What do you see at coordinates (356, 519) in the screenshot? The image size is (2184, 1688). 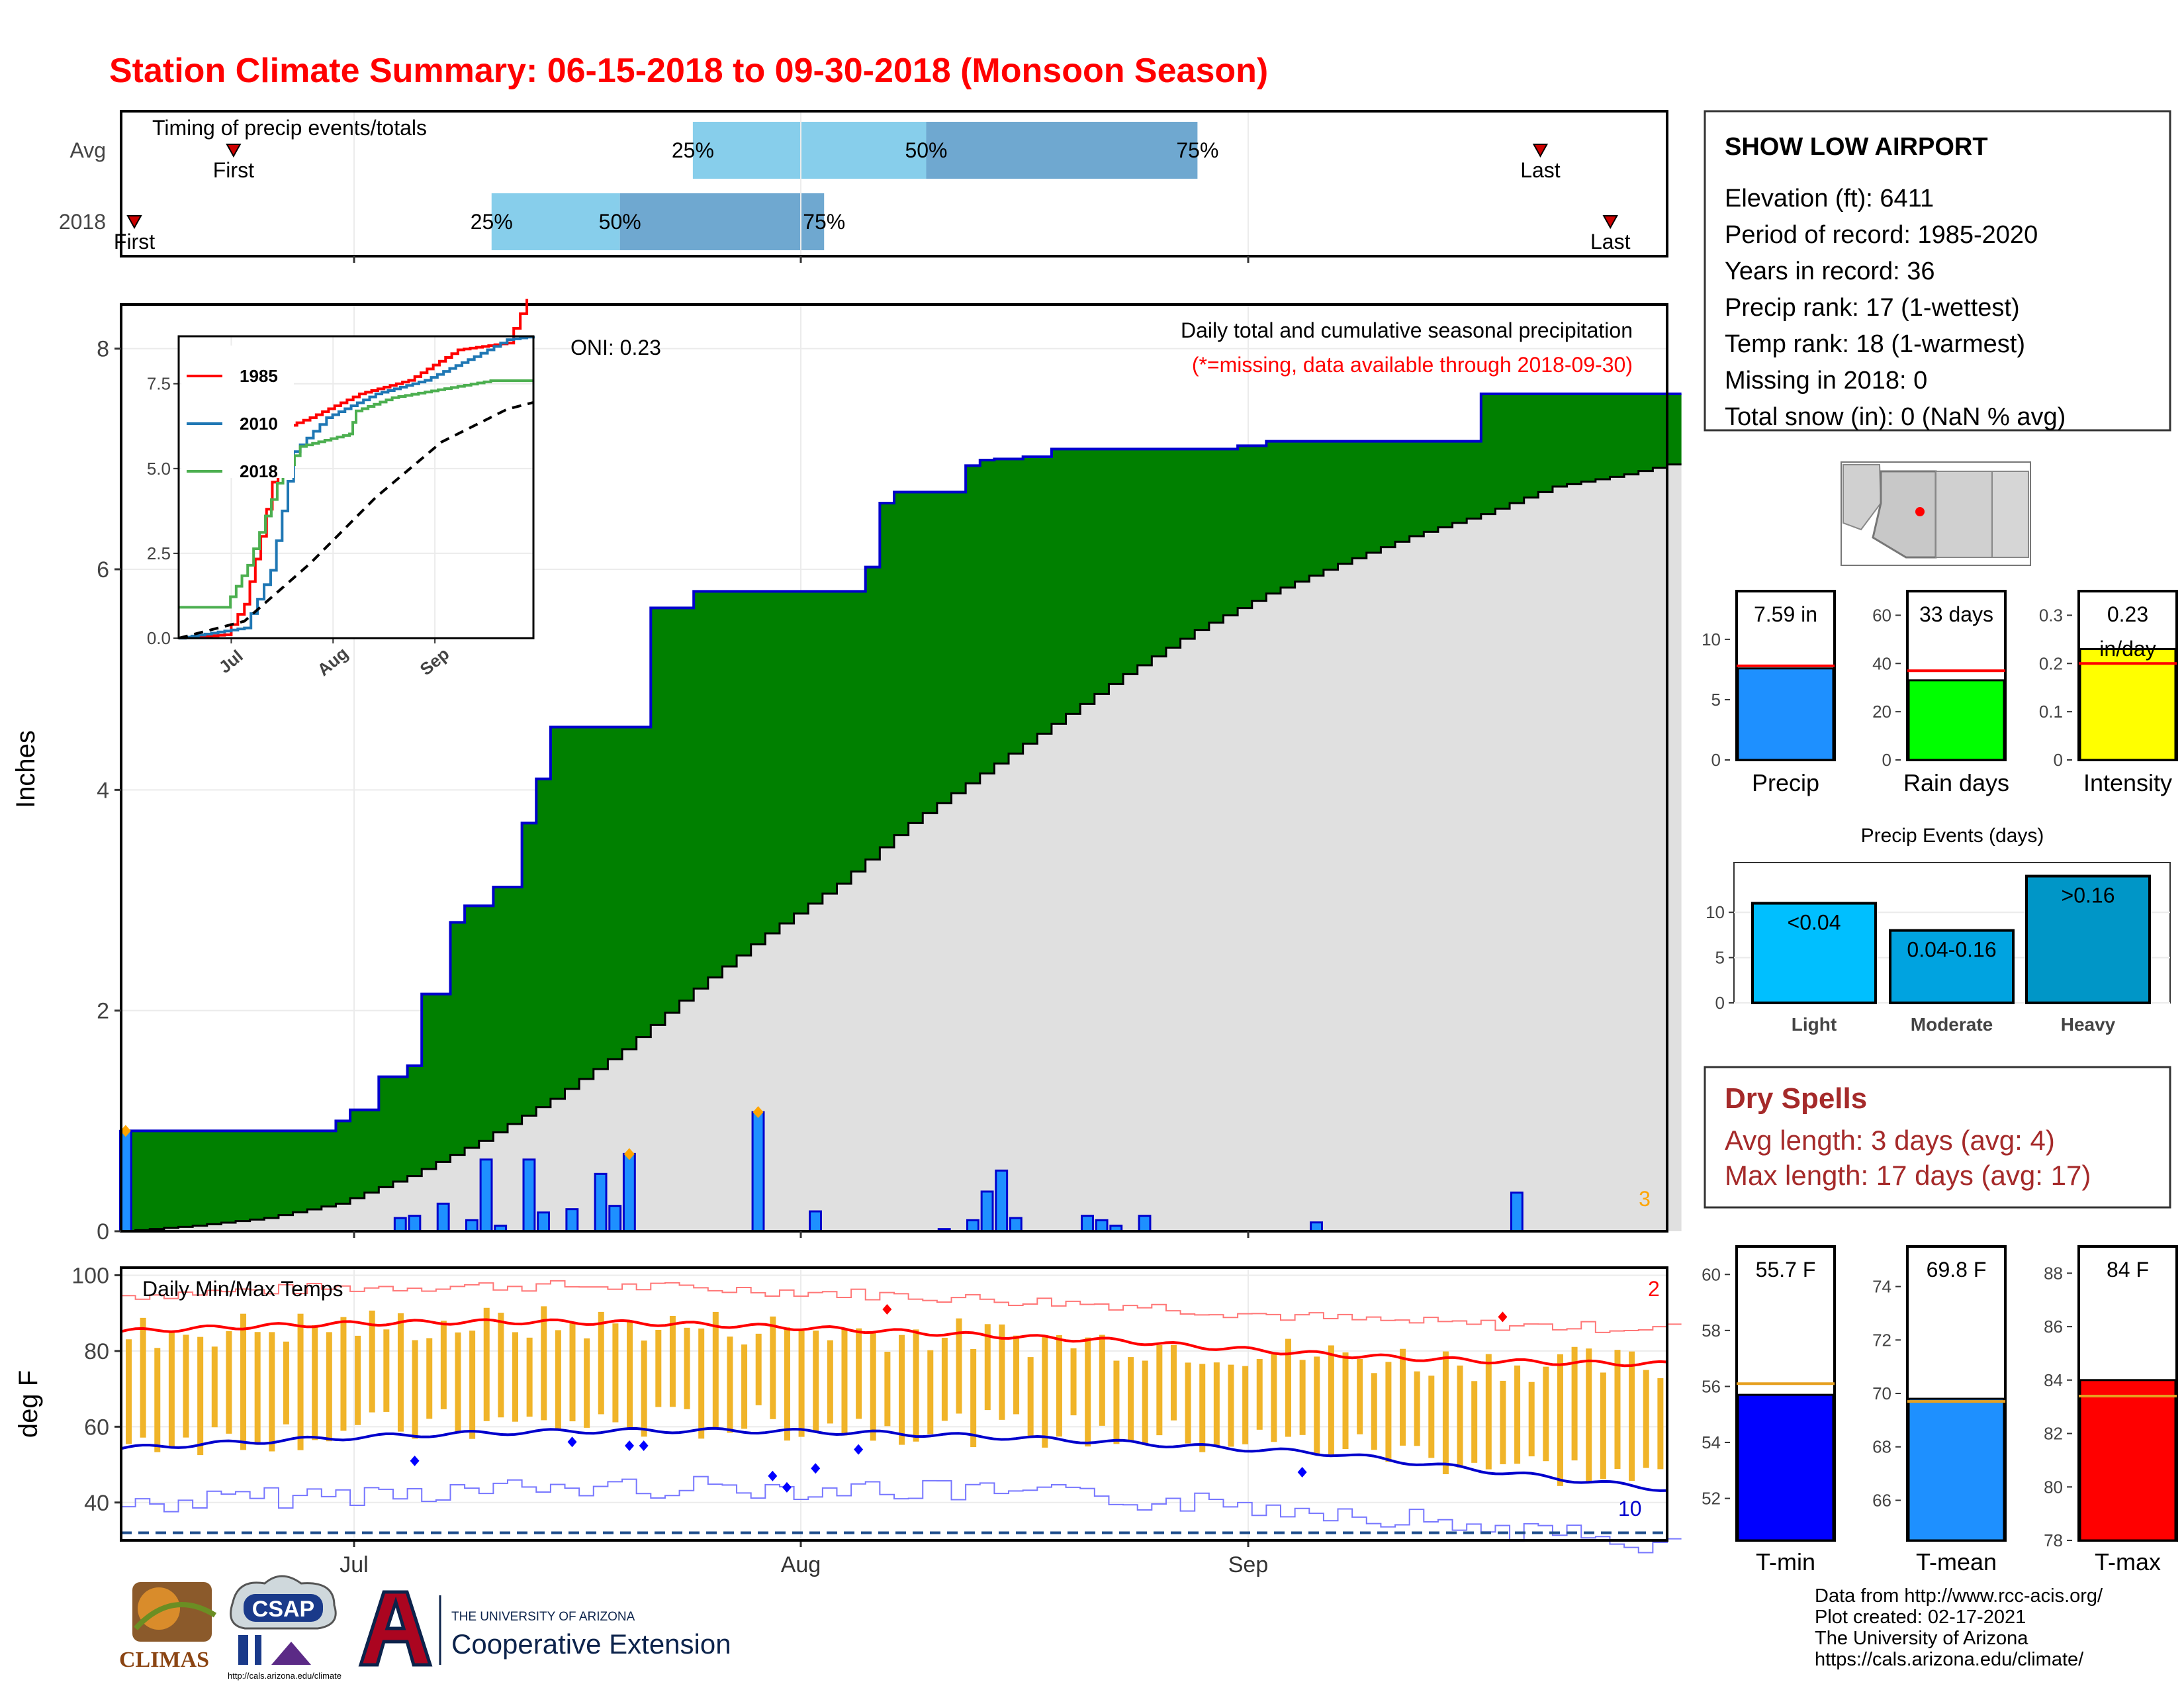 I see `inset-average-line` at bounding box center [356, 519].